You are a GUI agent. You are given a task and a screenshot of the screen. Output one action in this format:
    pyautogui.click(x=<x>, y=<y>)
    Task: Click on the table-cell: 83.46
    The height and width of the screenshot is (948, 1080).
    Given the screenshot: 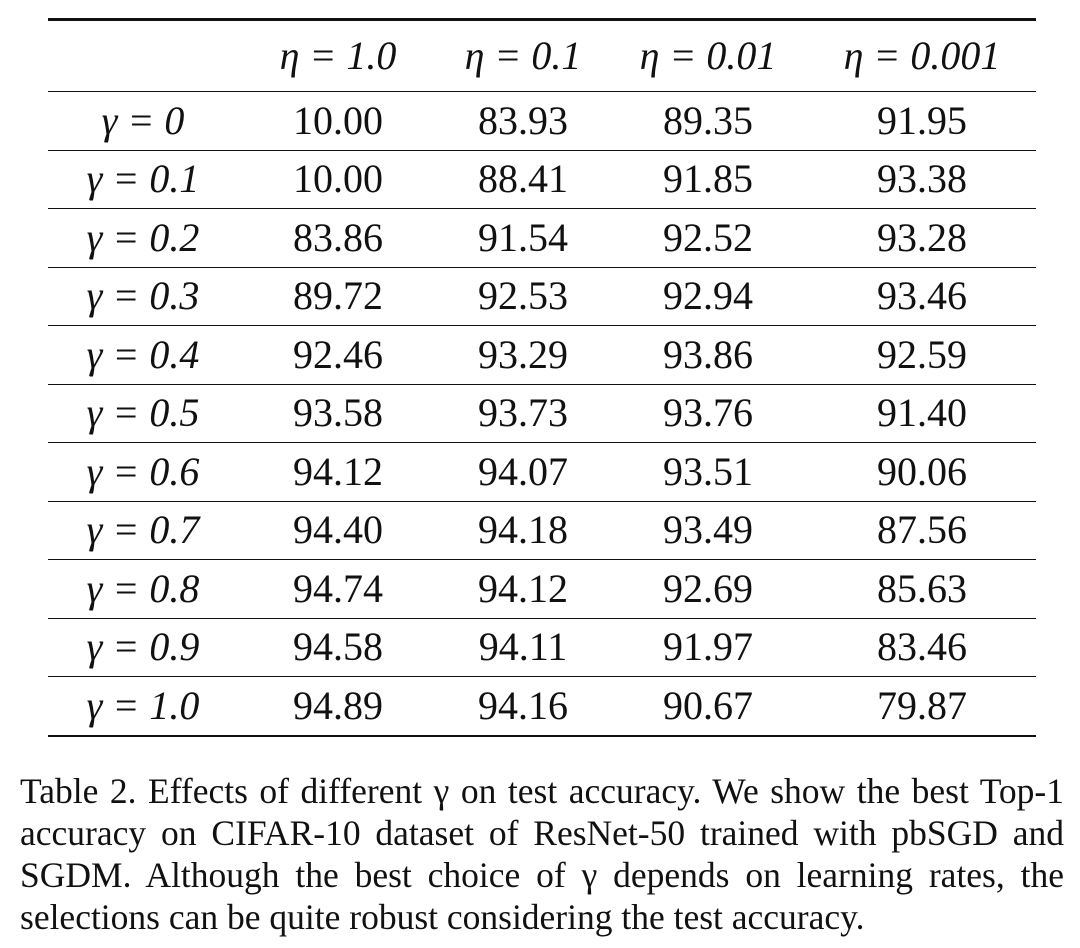 What is the action you would take?
    pyautogui.click(x=922, y=647)
    